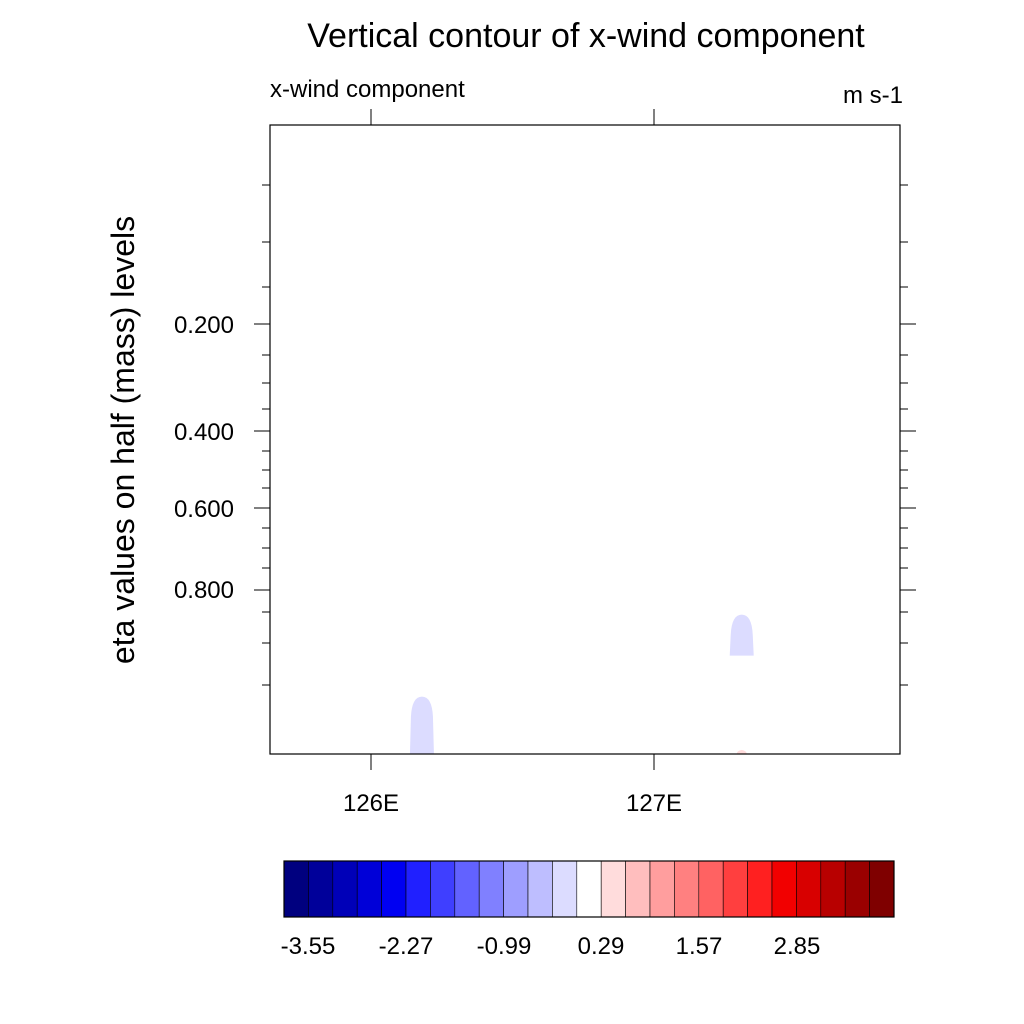  I want to click on contour-features, so click(581, 684).